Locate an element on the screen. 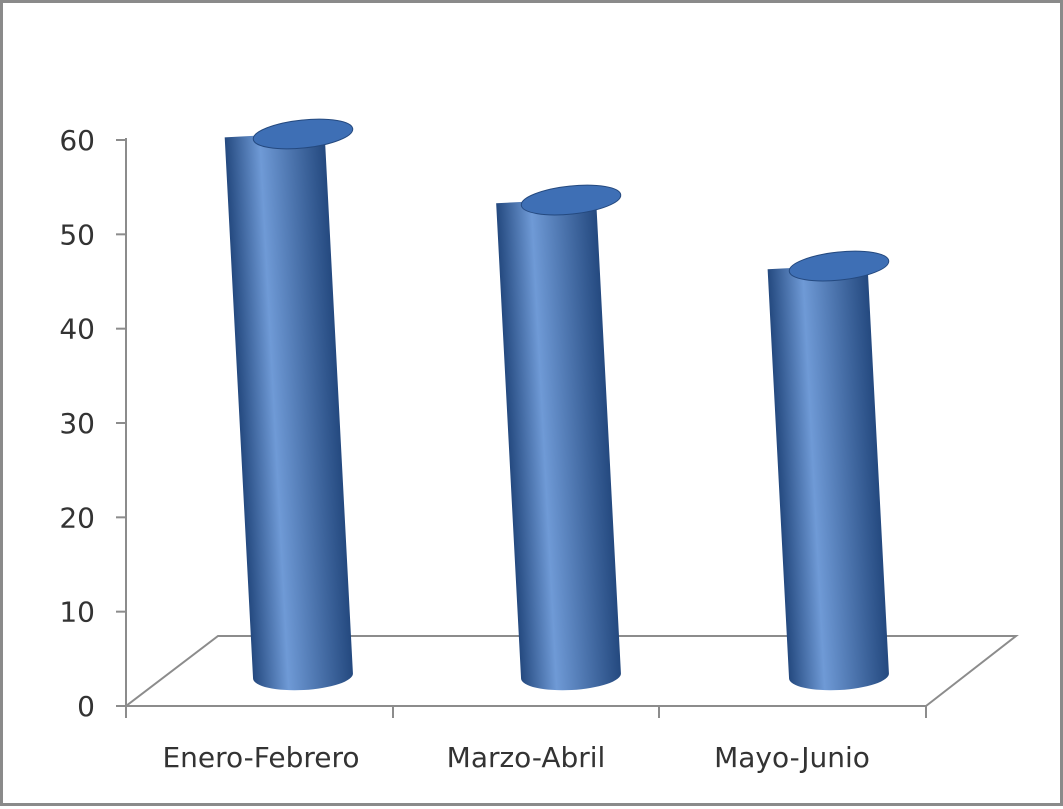 The image size is (1063, 809). x-axis: Enero-Febrero Marzo-Abril Mayo-Junio is located at coordinates (544, 740).